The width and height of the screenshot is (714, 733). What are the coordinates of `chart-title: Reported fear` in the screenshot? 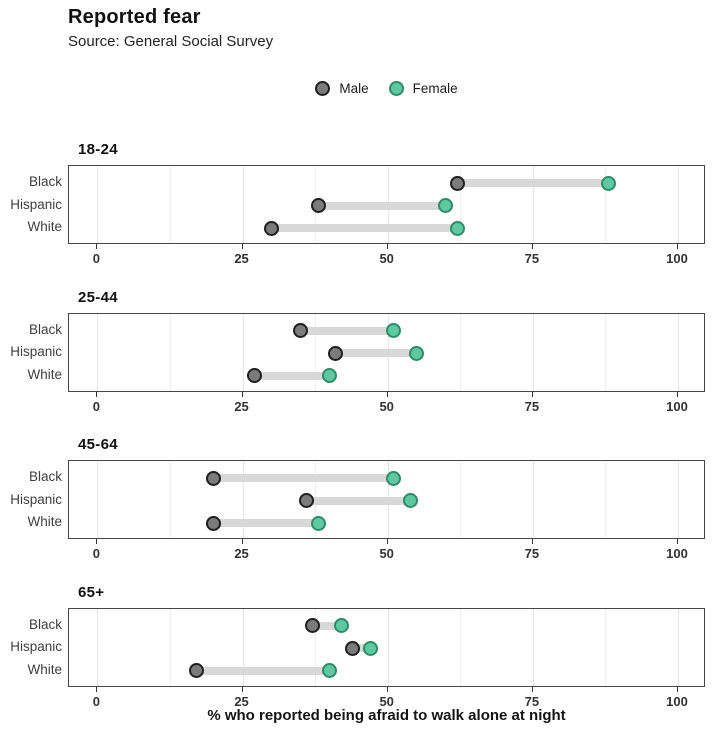 It's located at (134, 17).